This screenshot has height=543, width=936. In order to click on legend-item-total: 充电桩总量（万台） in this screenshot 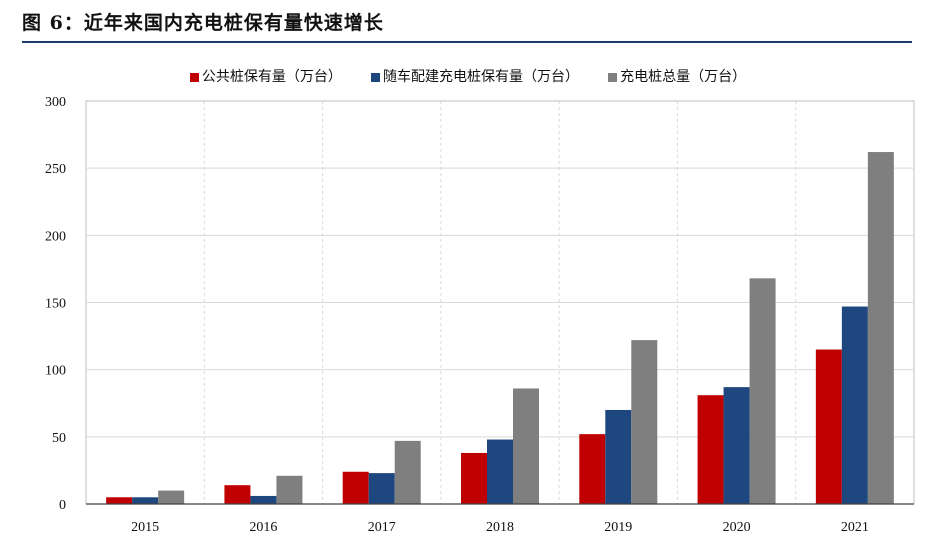, I will do `click(677, 76)`.